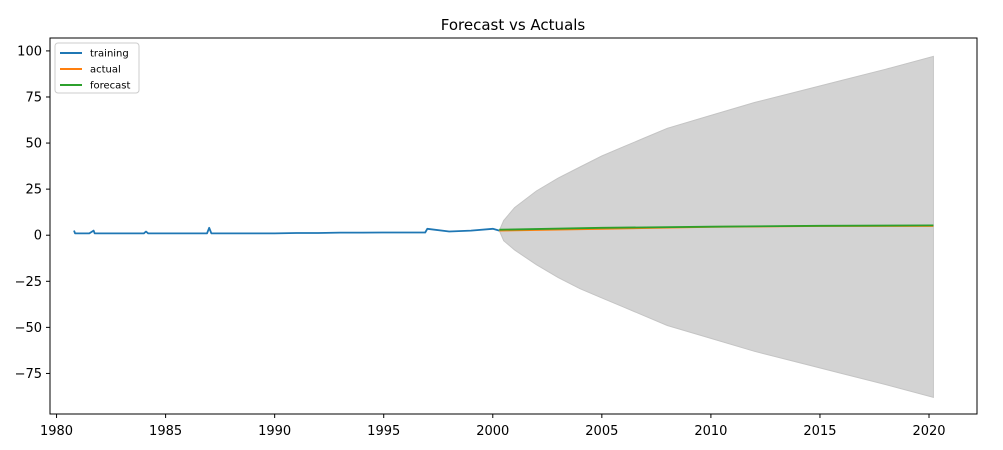  I want to click on y-tick-label: −75, so click(28, 374).